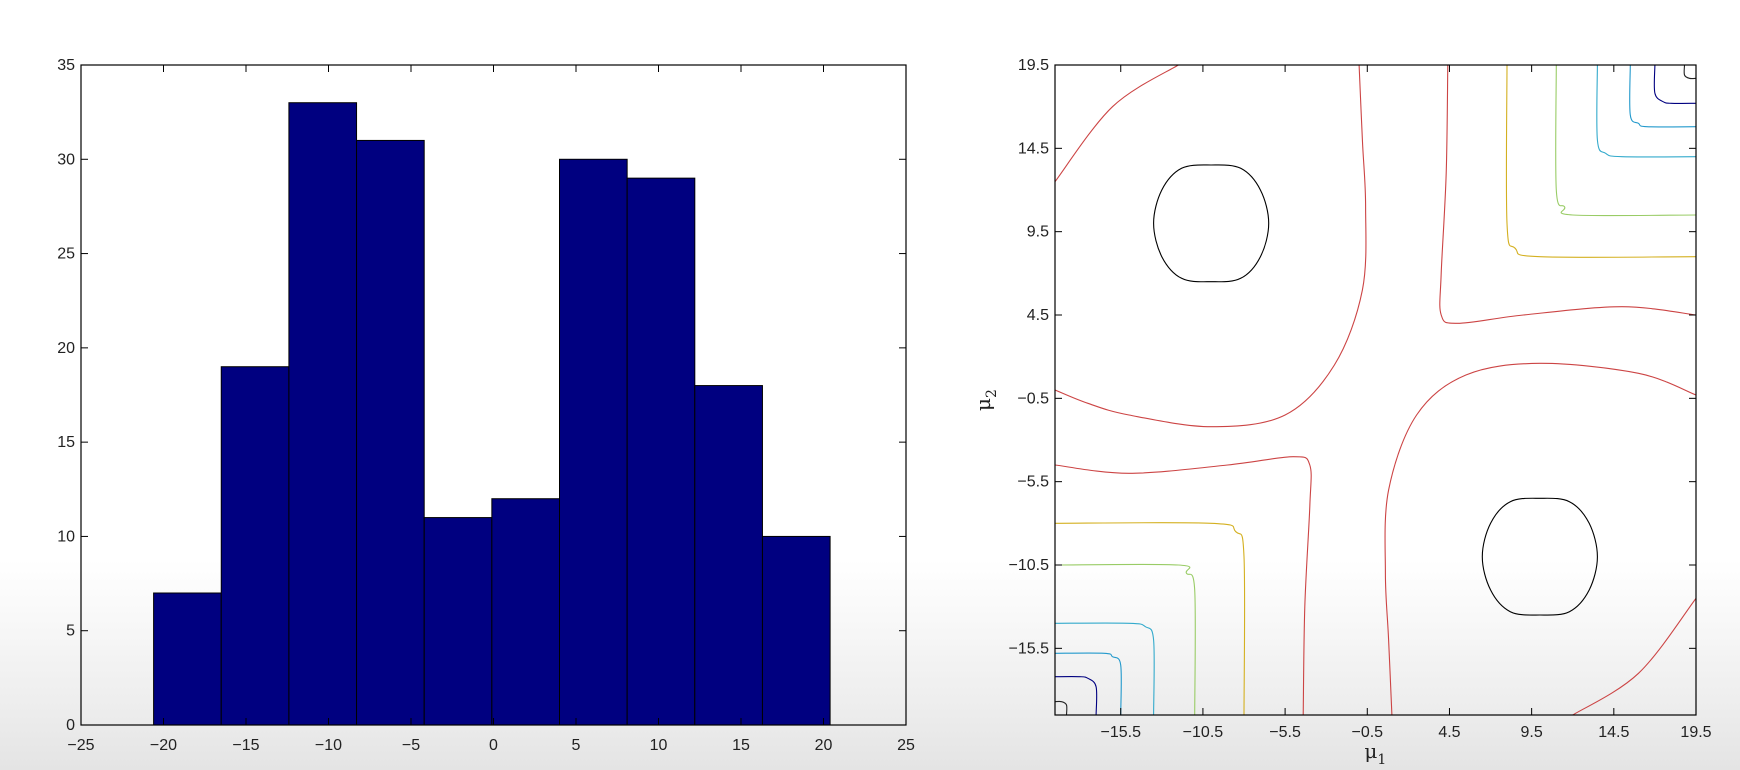  Describe the element at coordinates (1285, 732) in the screenshot. I see `x-tick-label: −5.5` at that location.